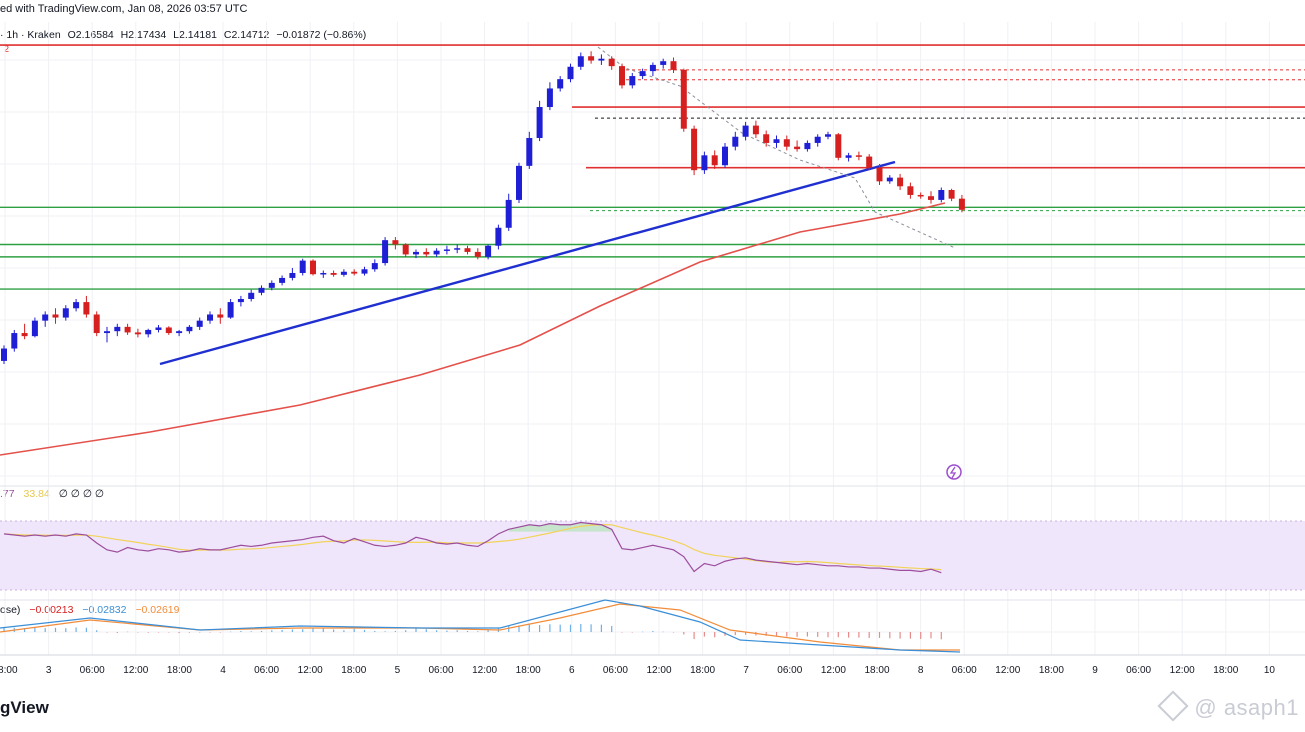 Image resolution: width=1305 pixels, height=732 pixels. What do you see at coordinates (1246, 707) in the screenshot?
I see `watermark-text: @ asaph1` at bounding box center [1246, 707].